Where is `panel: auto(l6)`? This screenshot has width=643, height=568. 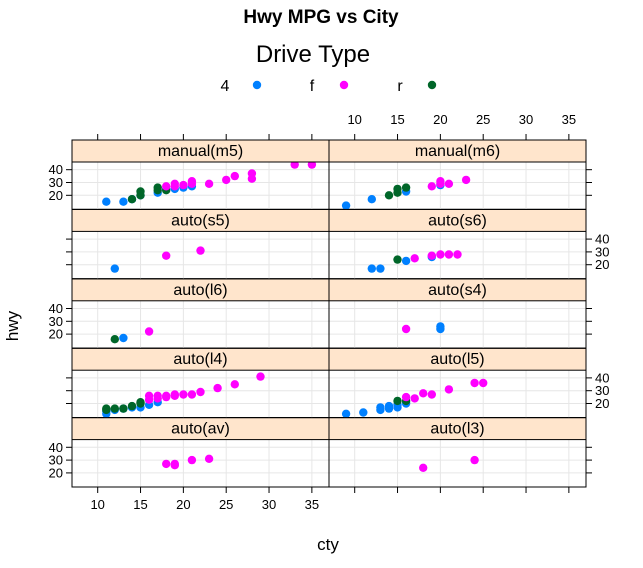
panel: auto(l6) is located at coordinates (200, 313).